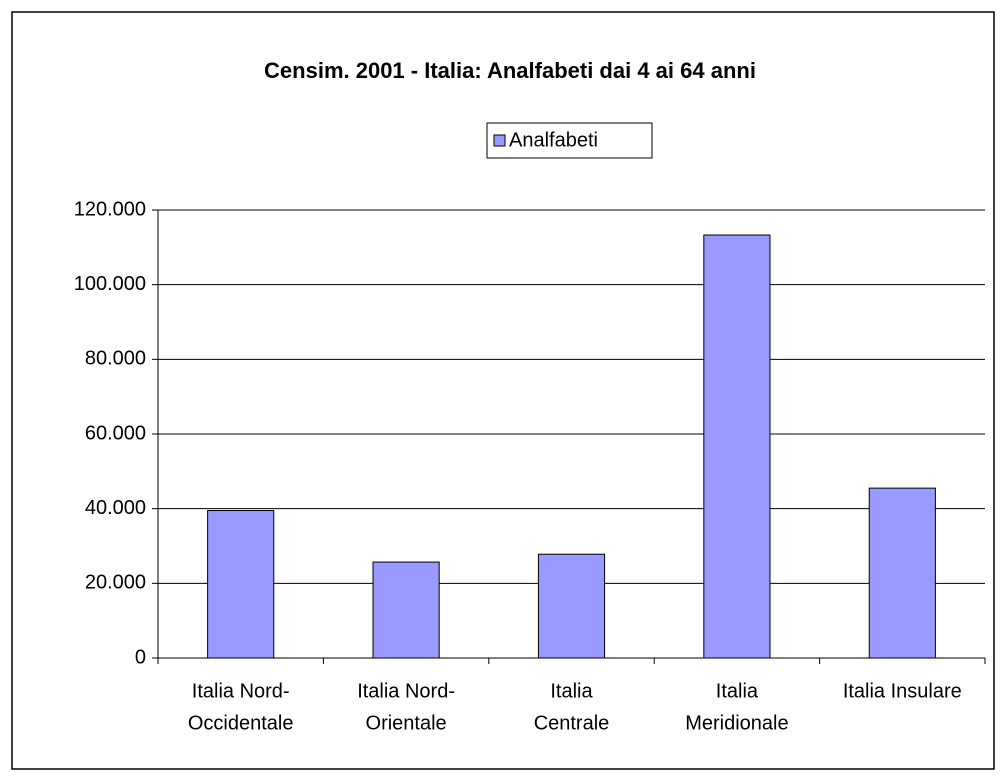 The width and height of the screenshot is (1006, 780). What do you see at coordinates (110, 284) in the screenshot?
I see `y-tick-label: 100.000` at bounding box center [110, 284].